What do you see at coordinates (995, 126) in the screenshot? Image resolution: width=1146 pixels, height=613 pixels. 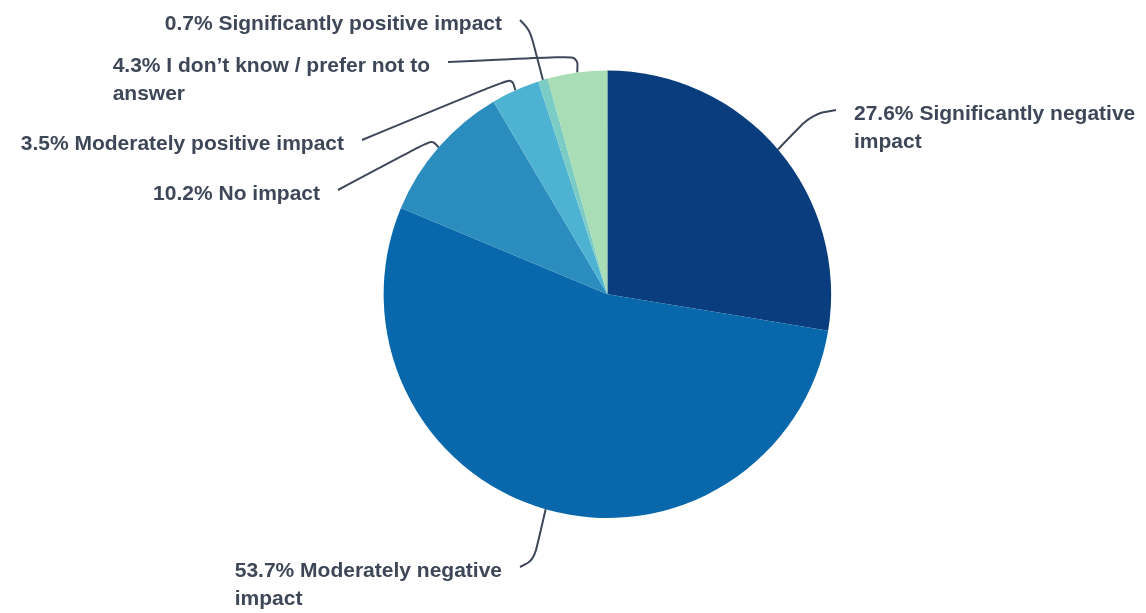 I see `slice-label: 27.6% Significantly negative impact` at bounding box center [995, 126].